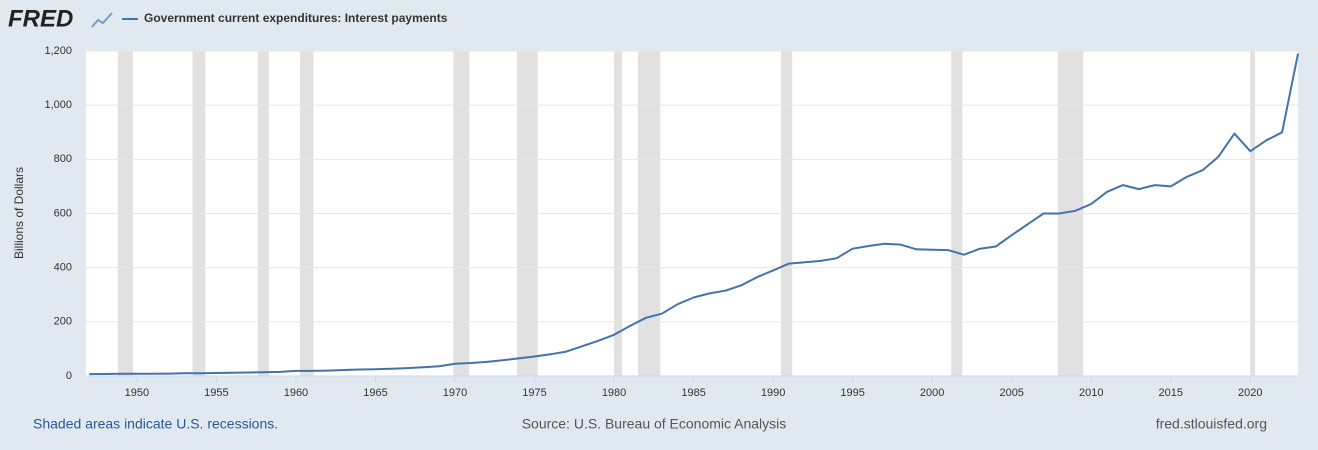 This screenshot has height=450, width=1318. Describe the element at coordinates (1171, 393) in the screenshot. I see `x-tick-label: 2015` at that location.